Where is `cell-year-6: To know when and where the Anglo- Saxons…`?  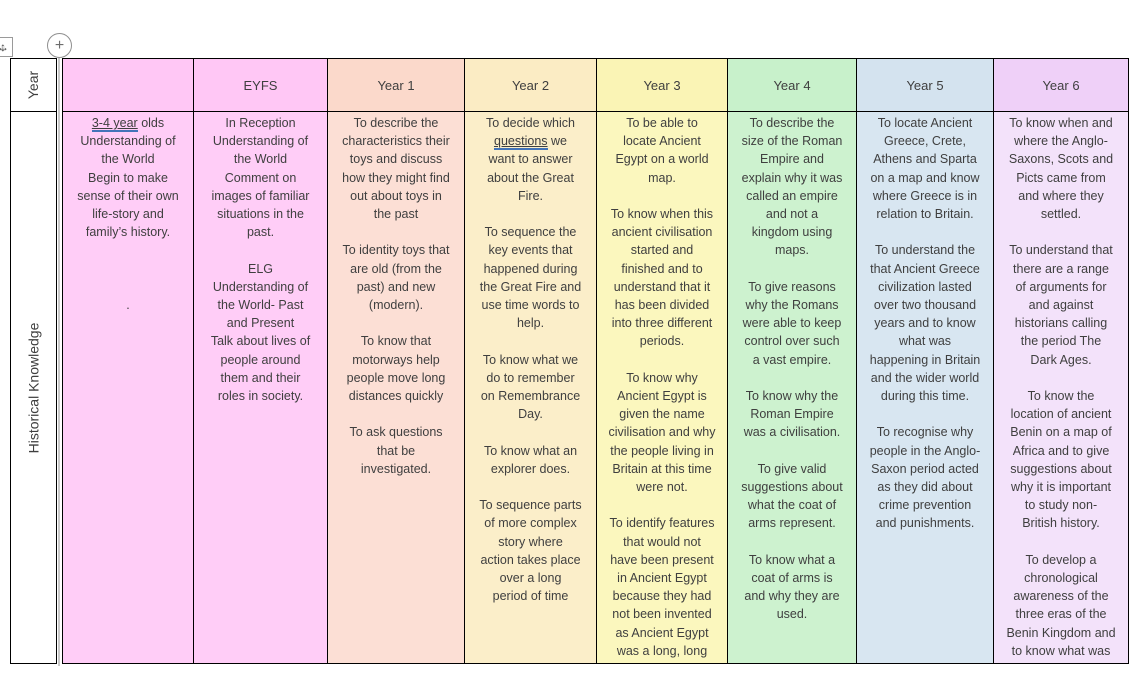 cell-year-6: To know when and where the Anglo- Saxons… is located at coordinates (1061, 387).